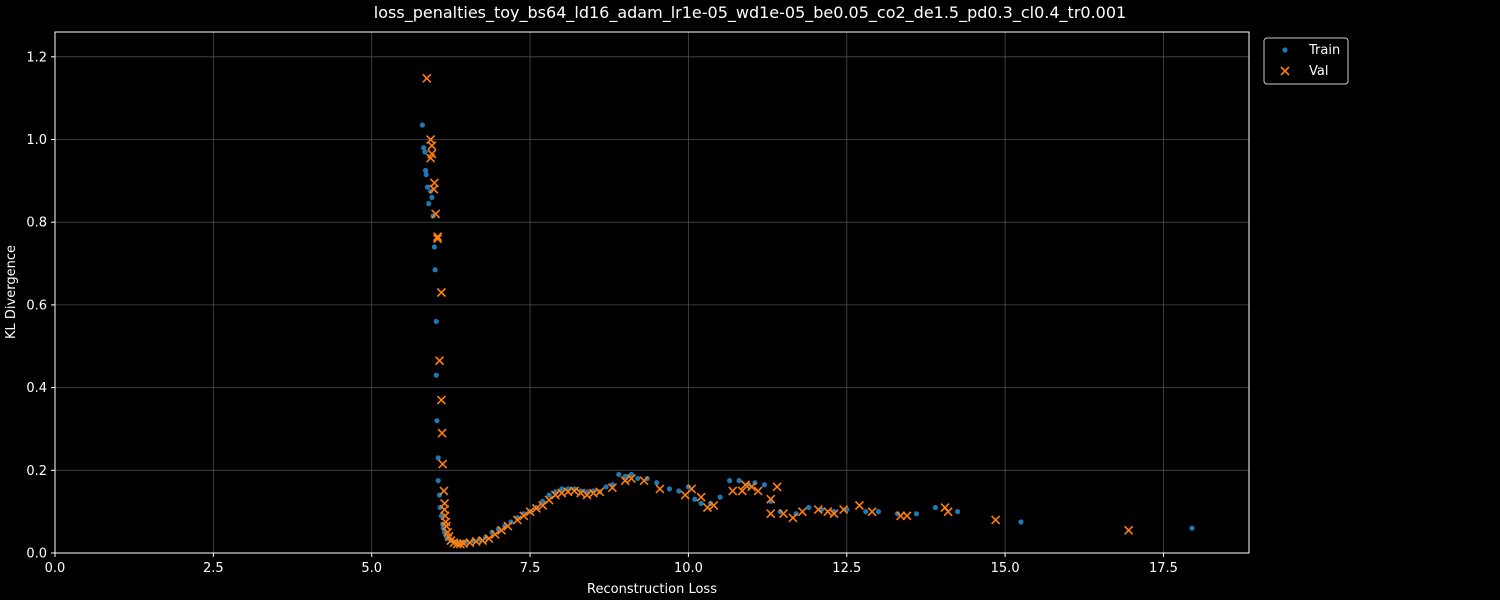  I want to click on x-tick-label: 15.0, so click(1005, 568).